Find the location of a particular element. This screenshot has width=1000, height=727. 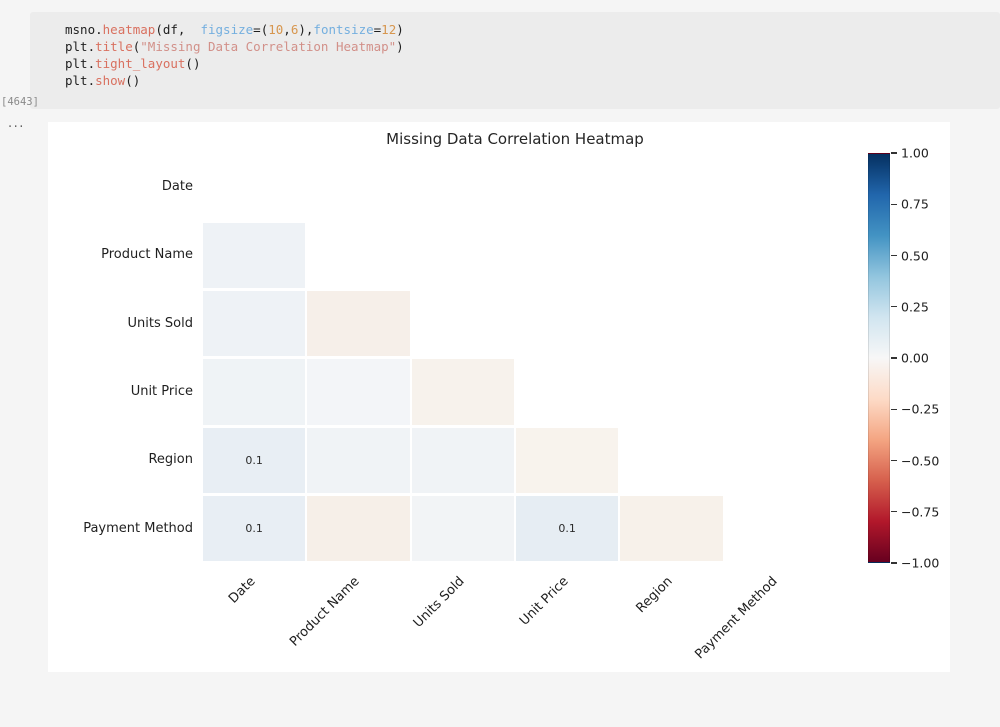

colorbar-tick-label: 0.00 is located at coordinates (915, 358).